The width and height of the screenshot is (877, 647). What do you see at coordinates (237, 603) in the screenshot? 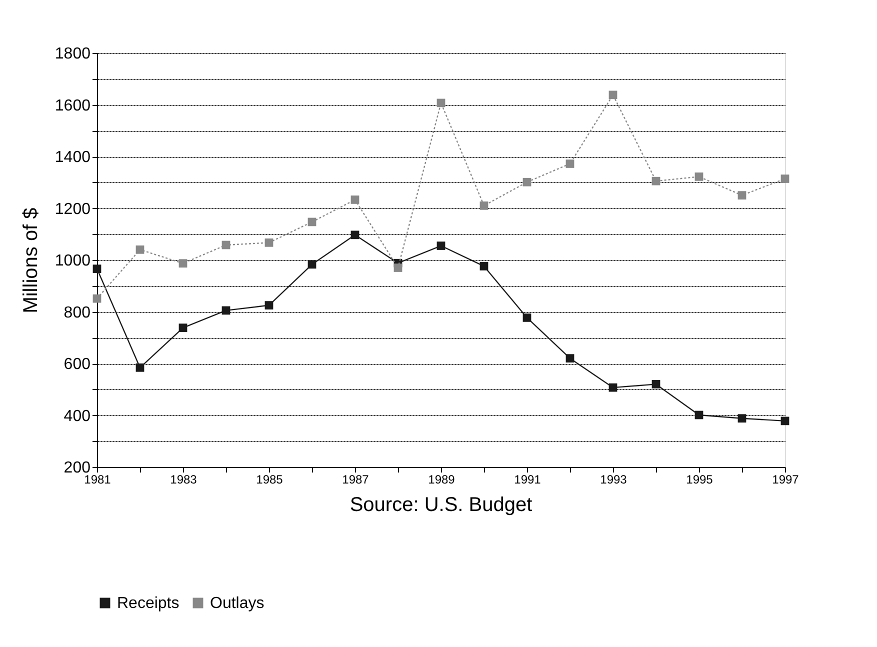
I see `legend-label: Outlays` at bounding box center [237, 603].